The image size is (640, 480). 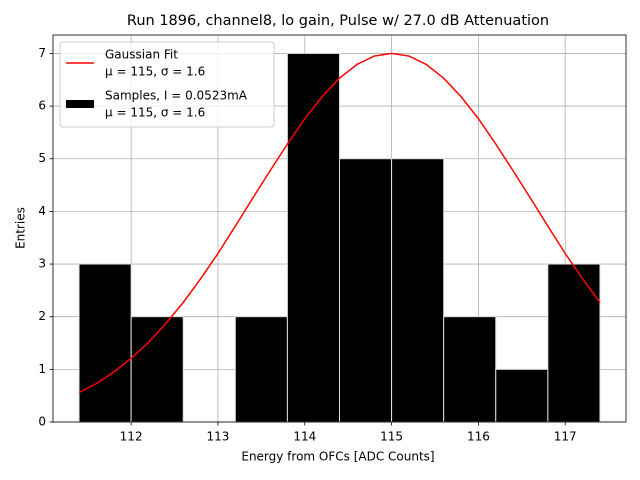 I want to click on y-tick-label: 7, so click(x=42, y=53).